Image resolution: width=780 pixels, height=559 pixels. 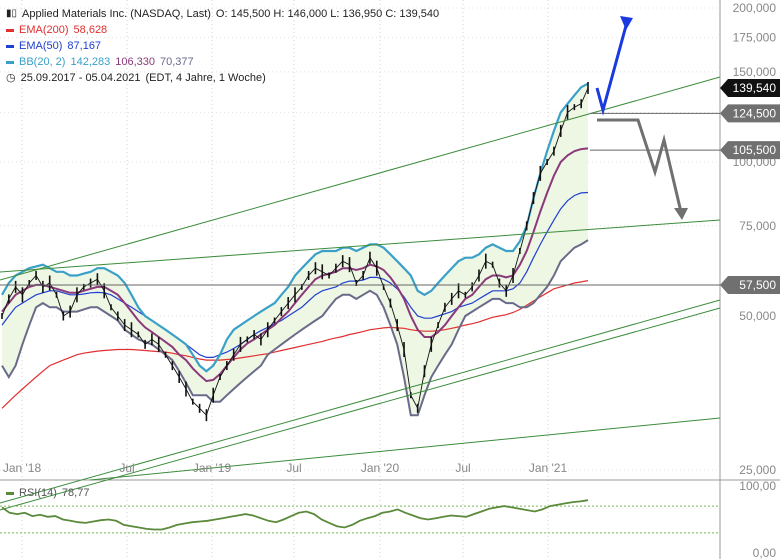 What do you see at coordinates (360, 246) in the screenshot?
I see `trendline-middle` at bounding box center [360, 246].